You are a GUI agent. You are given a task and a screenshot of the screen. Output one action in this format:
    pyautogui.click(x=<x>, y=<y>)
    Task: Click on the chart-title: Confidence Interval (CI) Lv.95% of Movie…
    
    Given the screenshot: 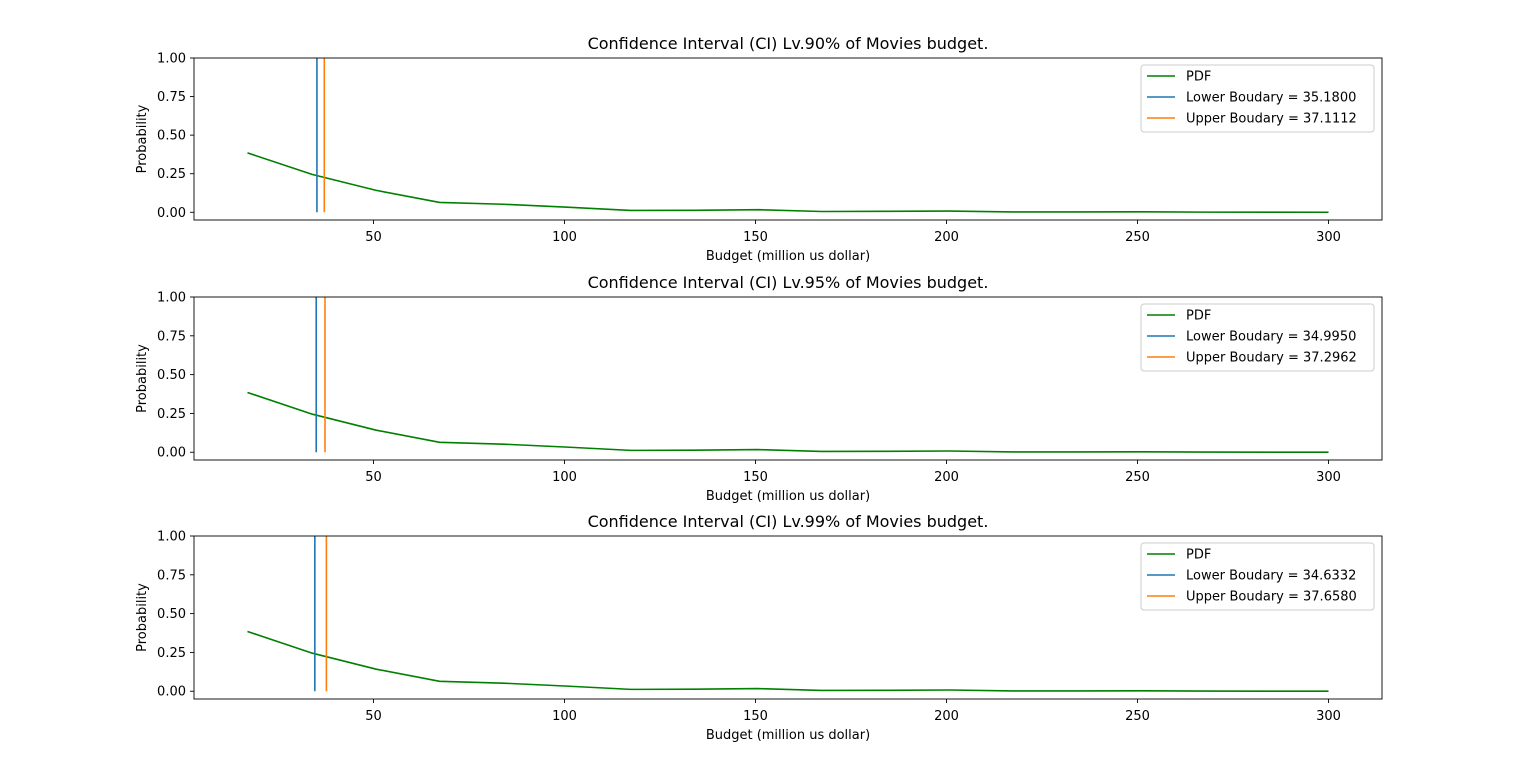 What is the action you would take?
    pyautogui.click(x=788, y=282)
    